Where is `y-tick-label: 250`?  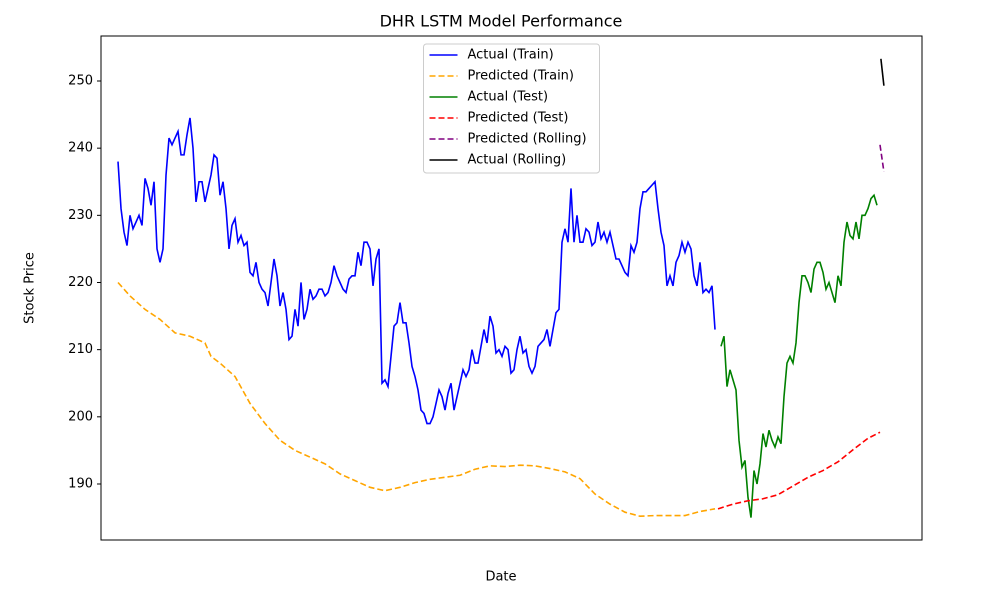
y-tick-label: 250 is located at coordinates (80, 81).